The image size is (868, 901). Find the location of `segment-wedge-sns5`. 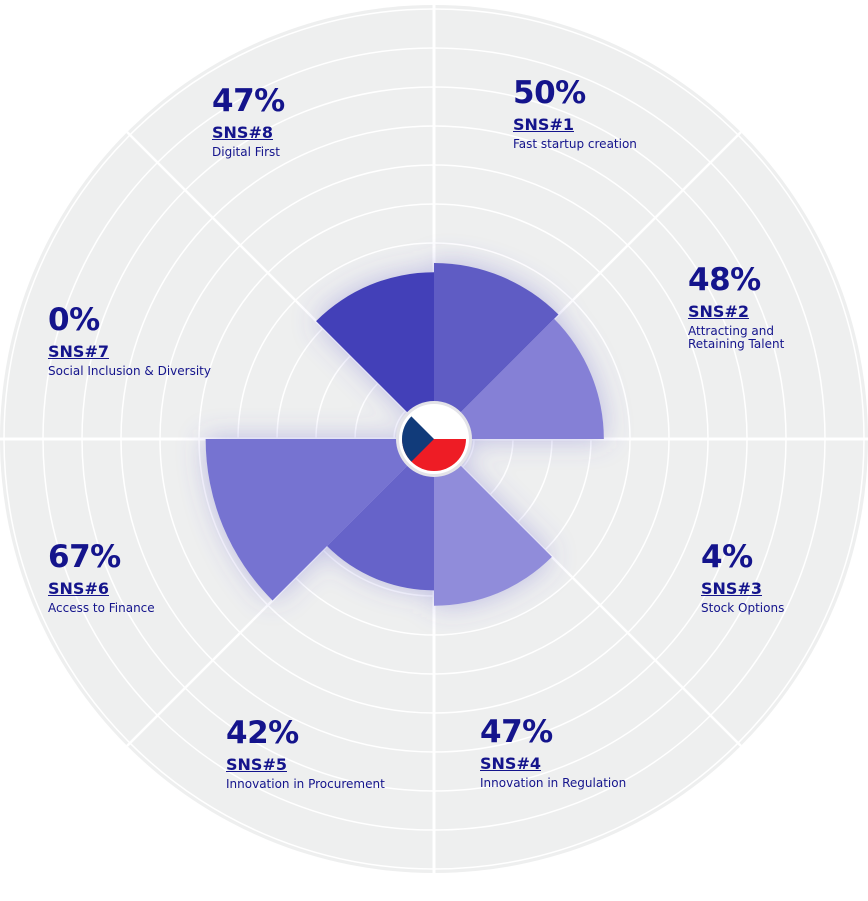

segment-wedge-sns5 is located at coordinates (380, 515).